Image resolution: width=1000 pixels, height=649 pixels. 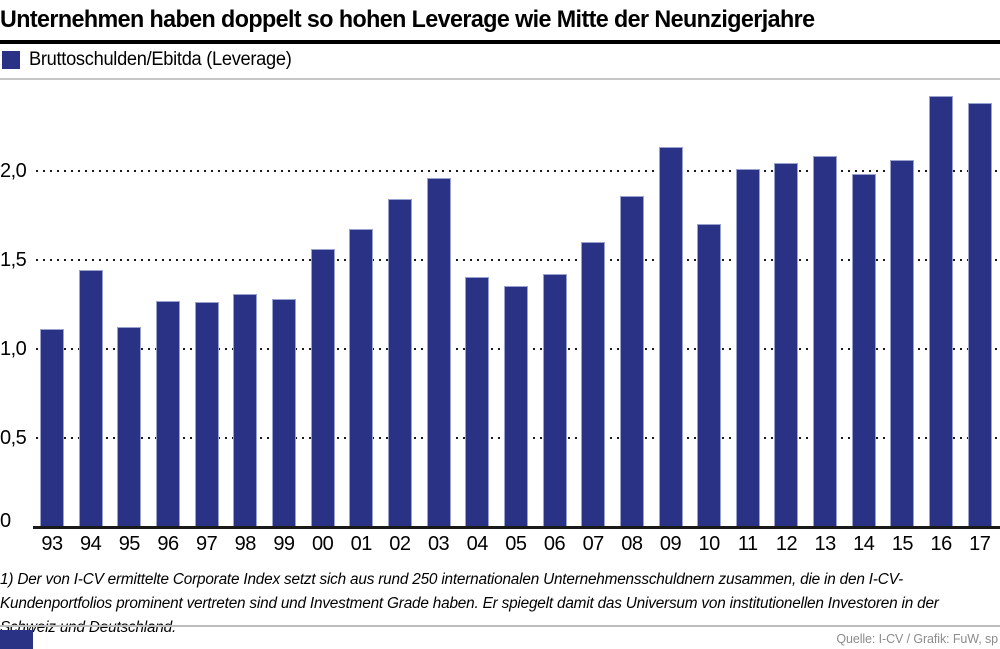 What do you see at coordinates (709, 544) in the screenshot?
I see `x-label-10: 10` at bounding box center [709, 544].